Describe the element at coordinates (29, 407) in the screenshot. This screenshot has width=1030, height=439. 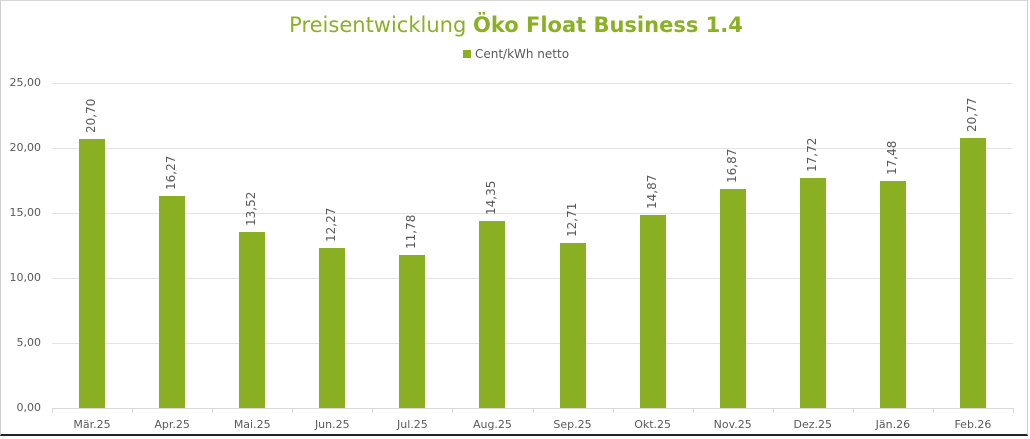
I see `y-tick-label: 0,00` at that location.